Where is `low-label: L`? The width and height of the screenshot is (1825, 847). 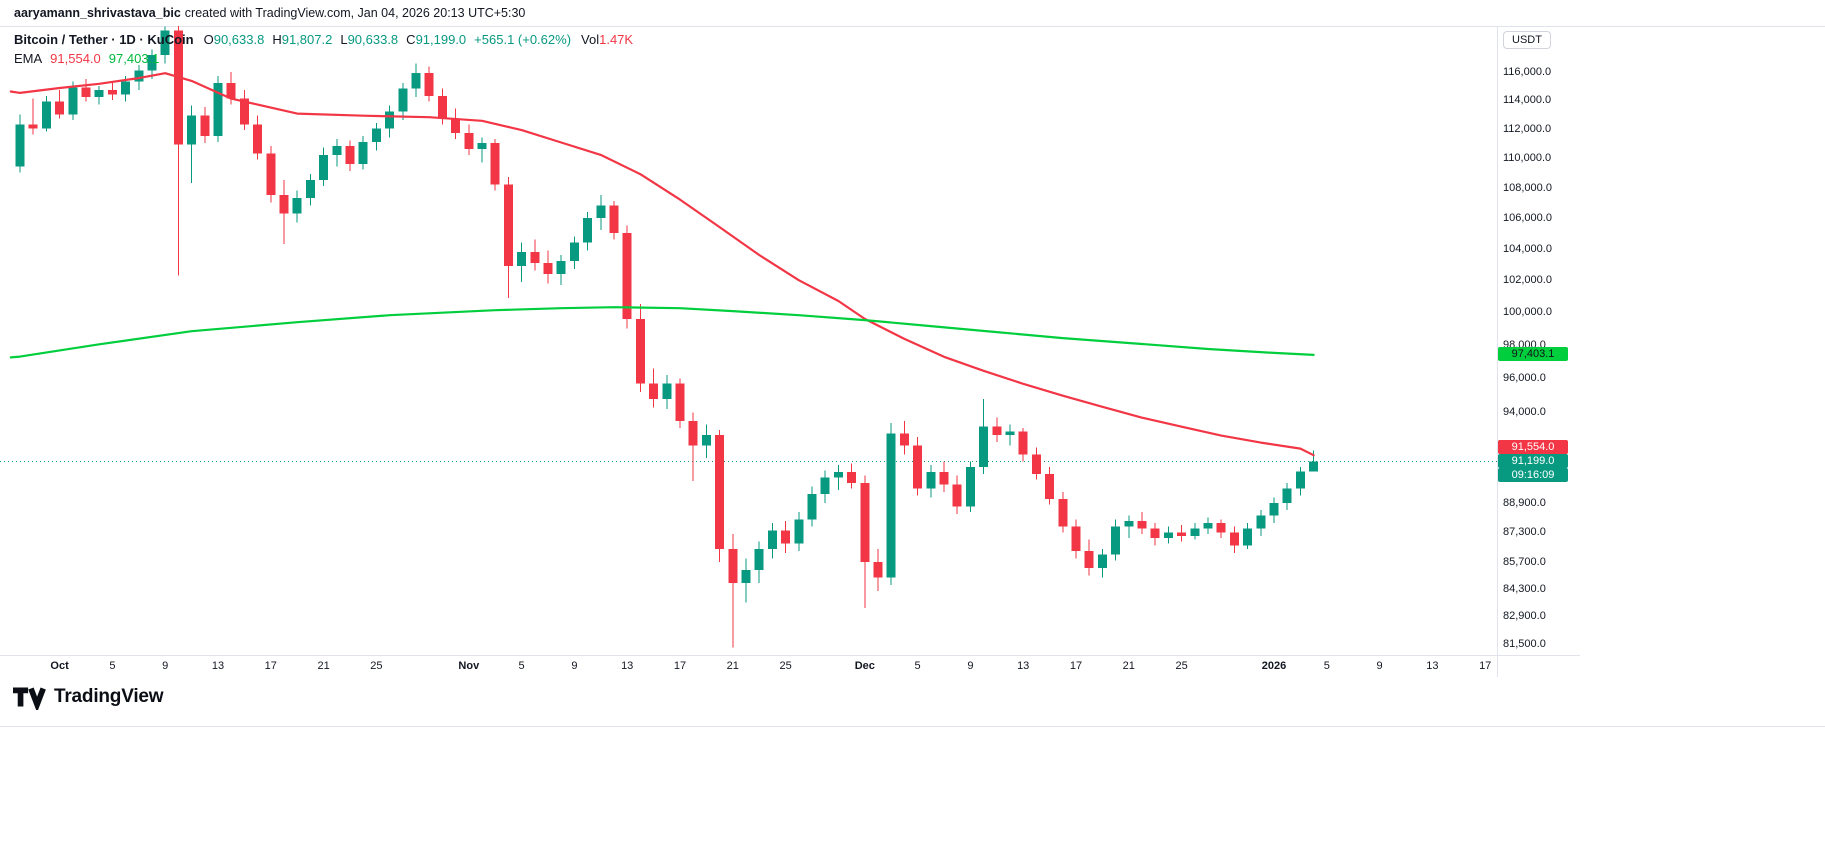 low-label: L is located at coordinates (344, 39).